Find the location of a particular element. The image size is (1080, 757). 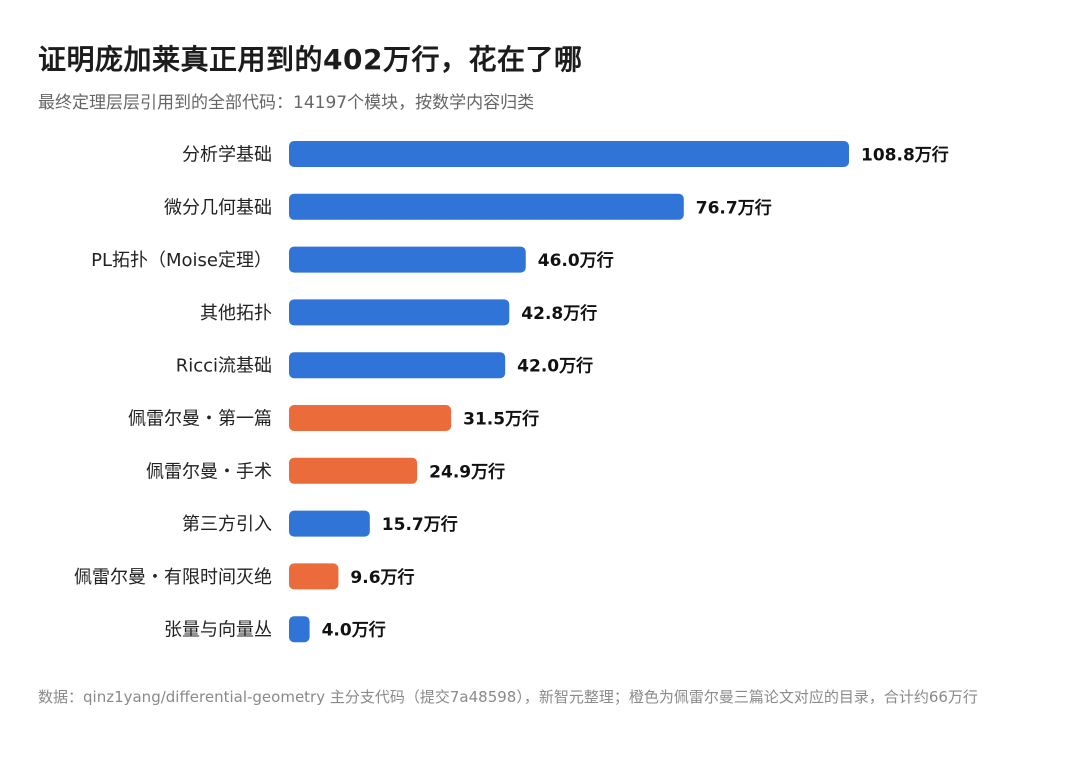

data-label: 9.6万行 is located at coordinates (382, 577).